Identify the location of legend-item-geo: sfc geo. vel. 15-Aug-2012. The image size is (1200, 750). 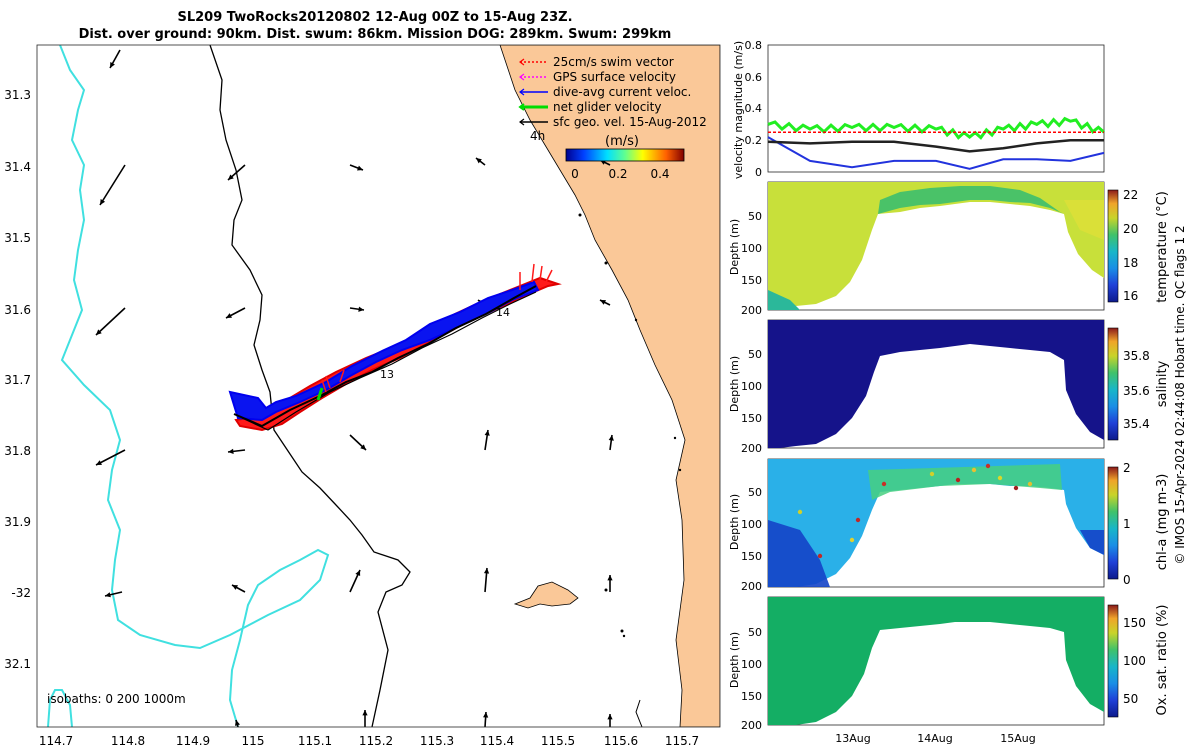
(613, 122).